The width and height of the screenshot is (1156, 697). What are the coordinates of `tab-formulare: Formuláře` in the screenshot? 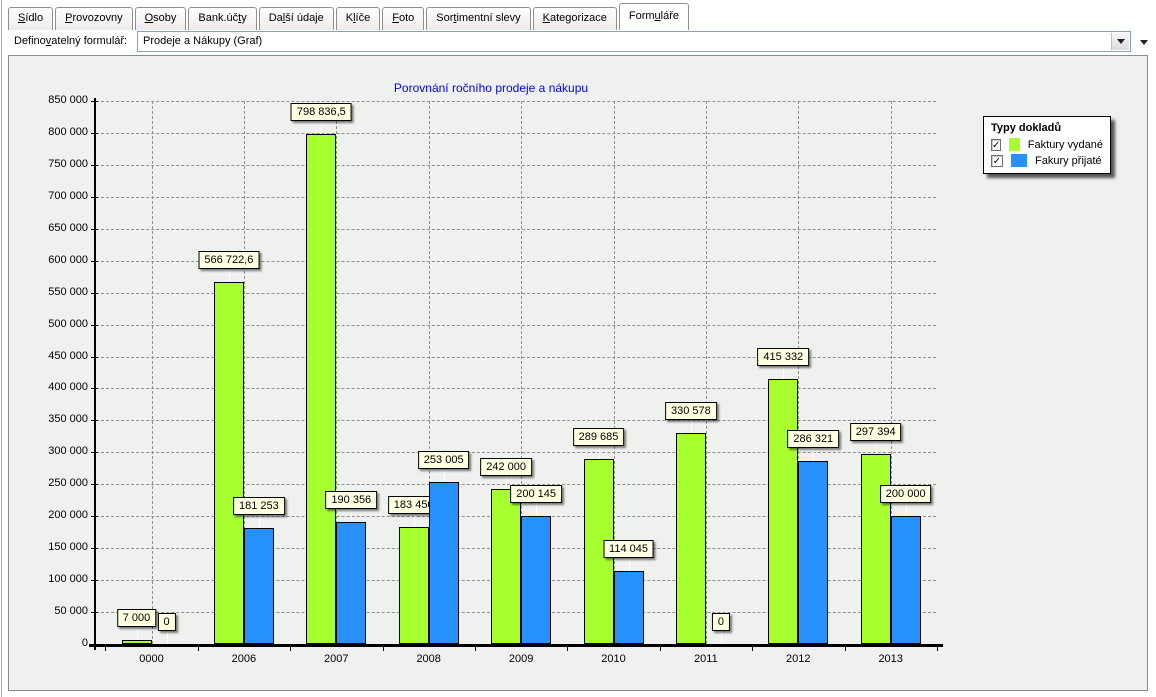 It's located at (654, 16).